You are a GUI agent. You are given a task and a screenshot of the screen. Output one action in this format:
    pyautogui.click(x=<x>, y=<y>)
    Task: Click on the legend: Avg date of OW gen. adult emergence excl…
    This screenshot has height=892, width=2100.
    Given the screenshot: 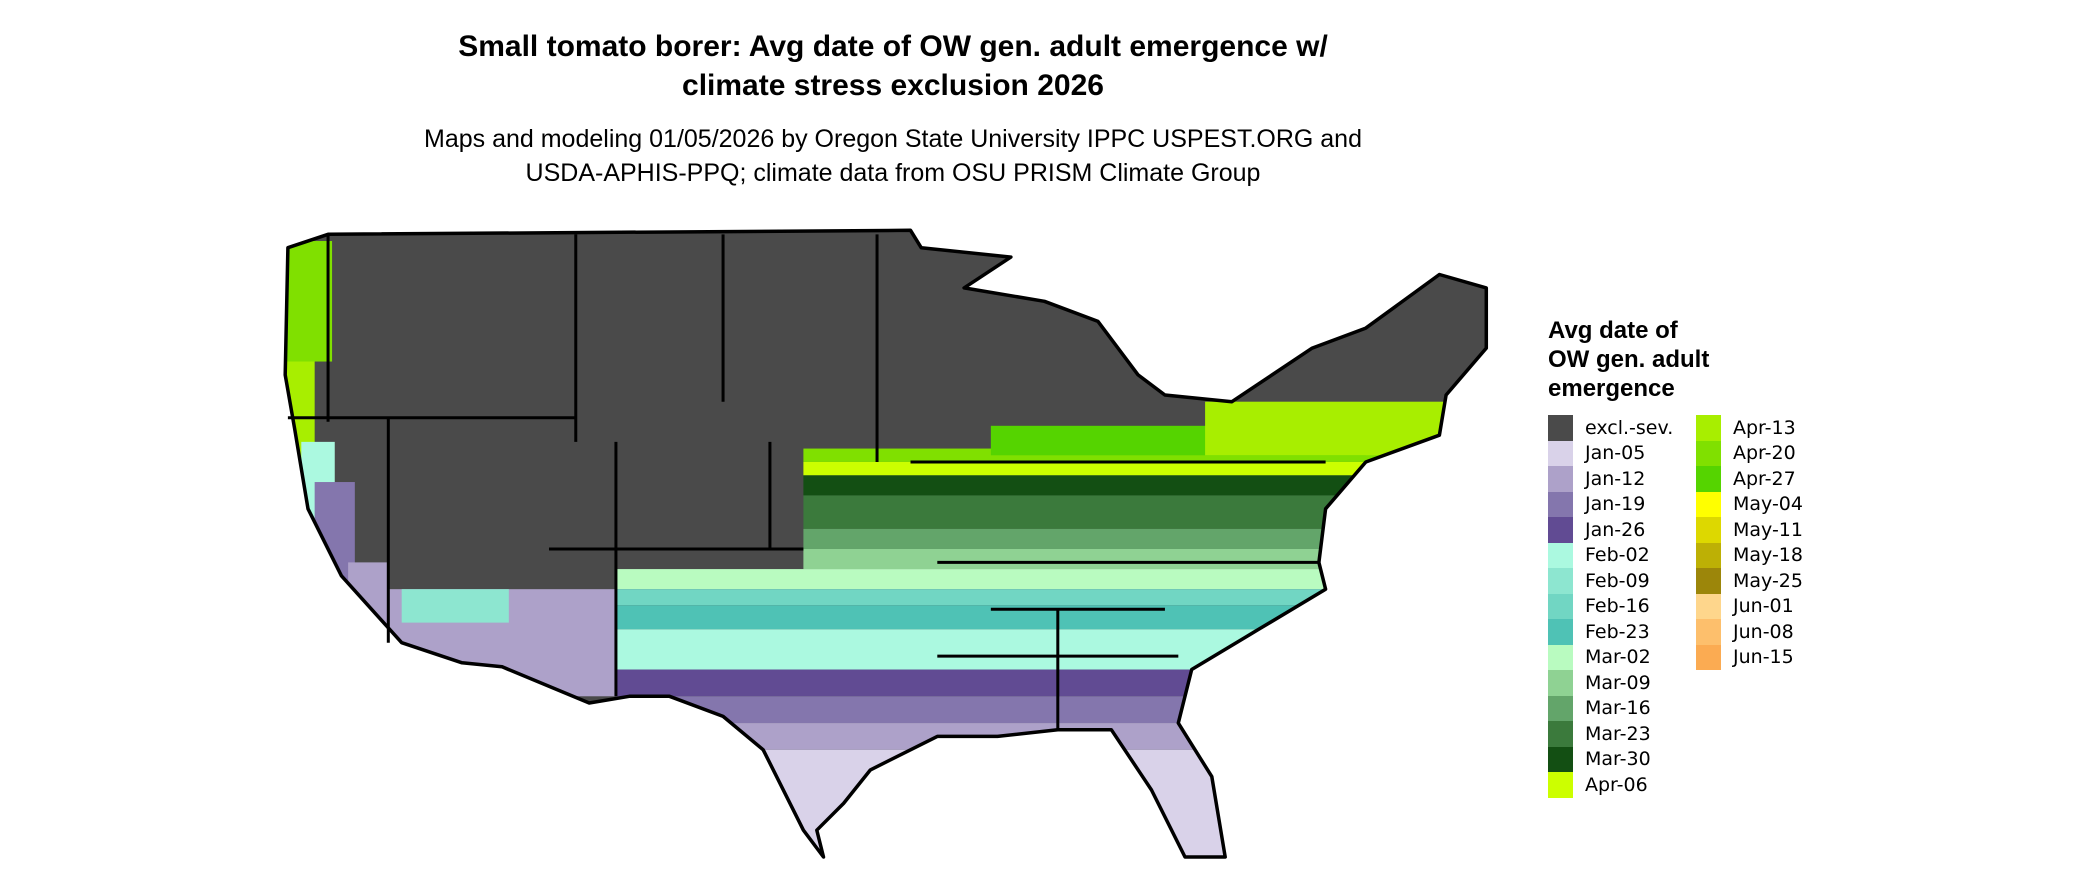 What is the action you would take?
    pyautogui.click(x=1696, y=557)
    